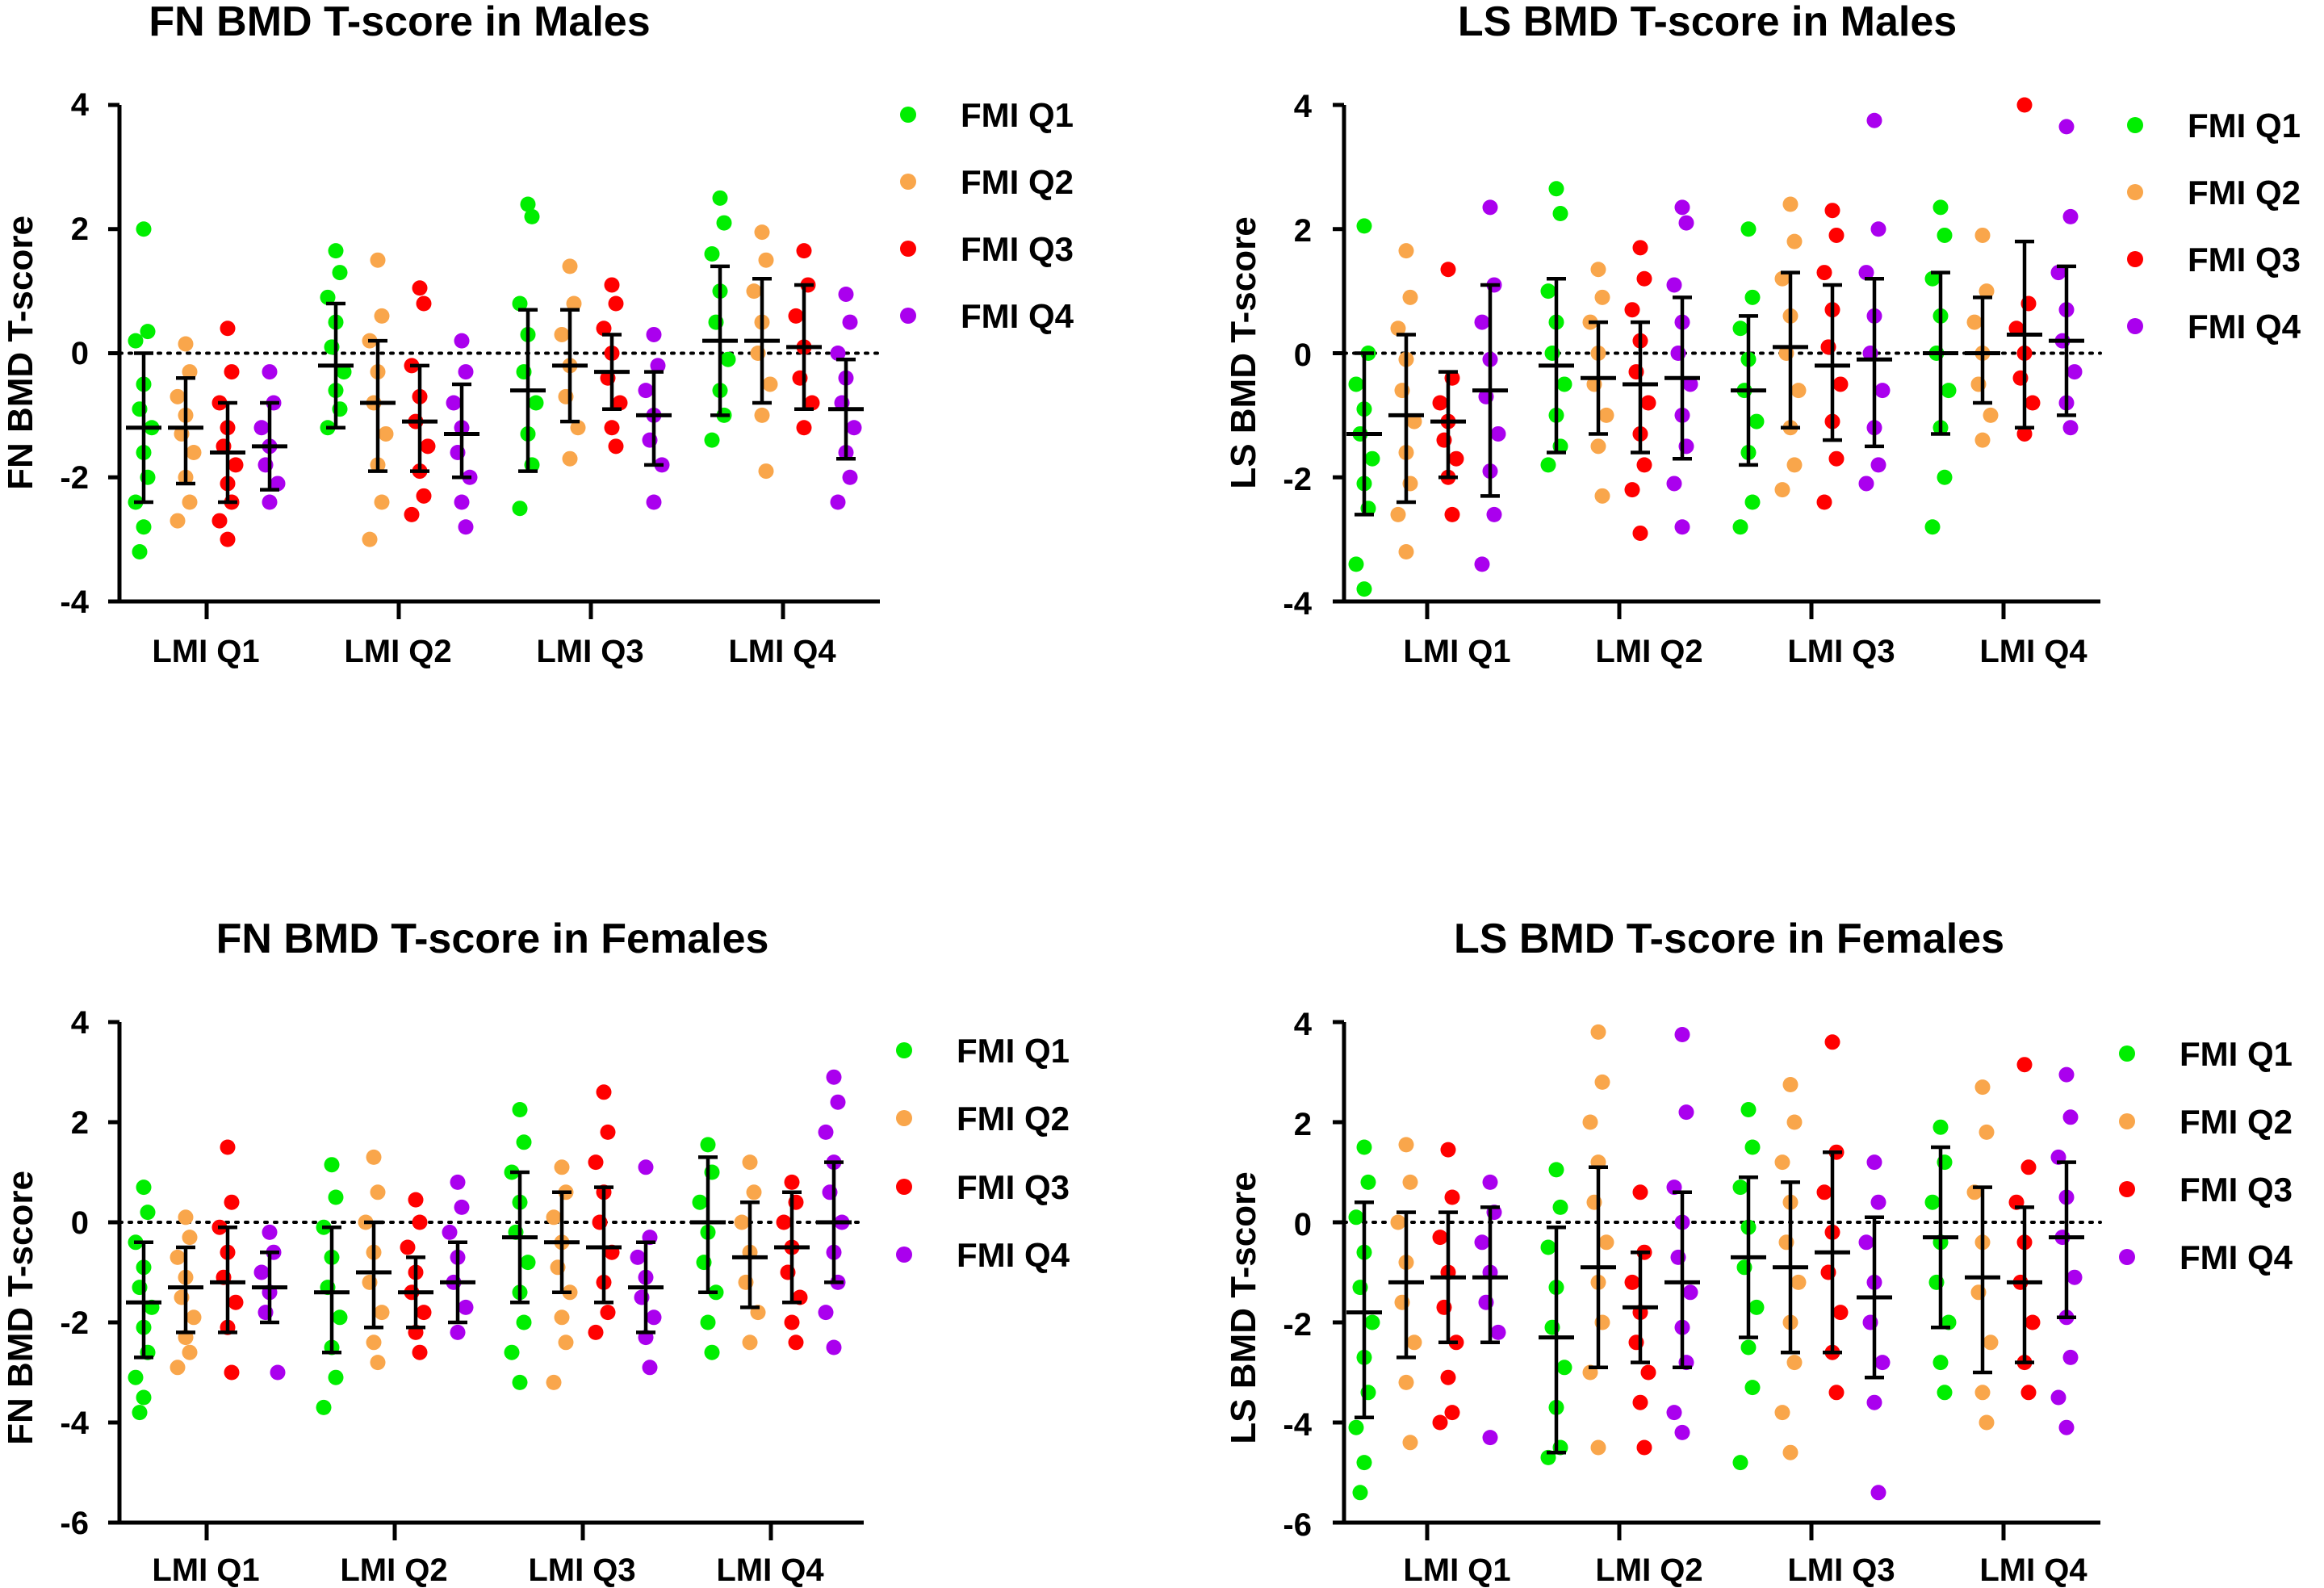  I want to click on chart-title: LS BMD T-score in Males, so click(1707, 22).